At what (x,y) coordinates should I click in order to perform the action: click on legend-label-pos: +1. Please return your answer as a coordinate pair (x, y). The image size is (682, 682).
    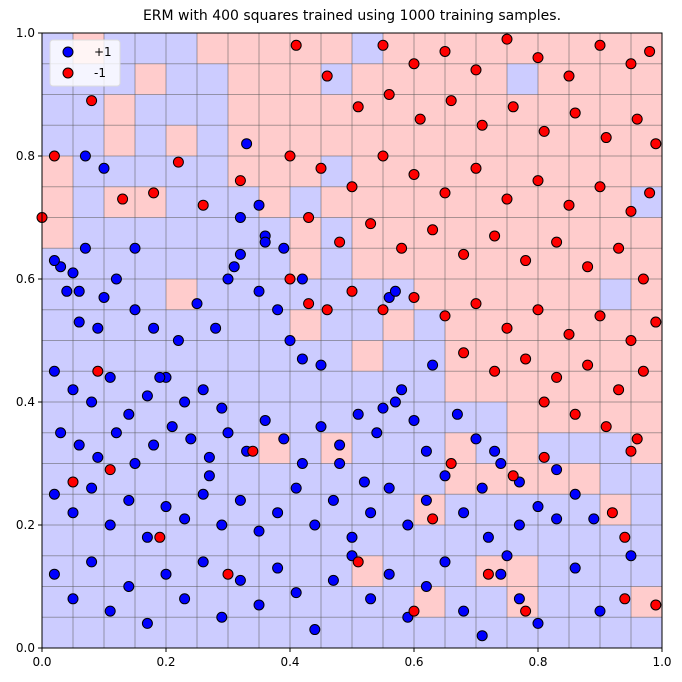
    Looking at the image, I should click on (103, 52).